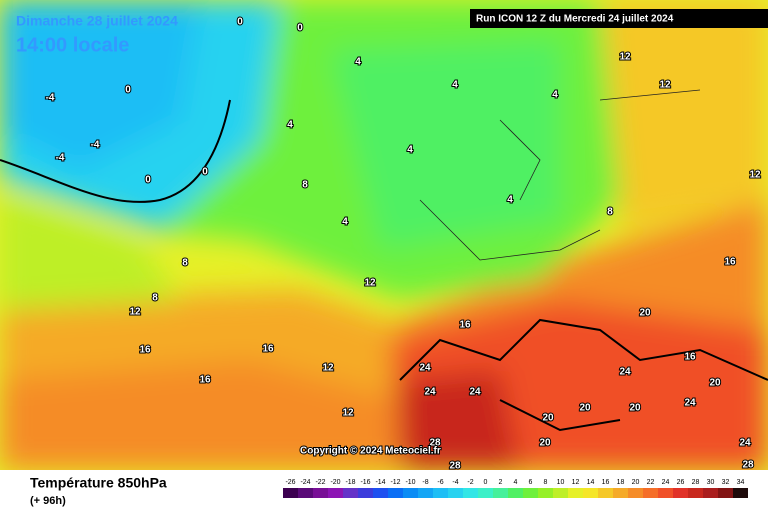  What do you see at coordinates (440, 482) in the screenshot?
I see `scale-label: -6` at bounding box center [440, 482].